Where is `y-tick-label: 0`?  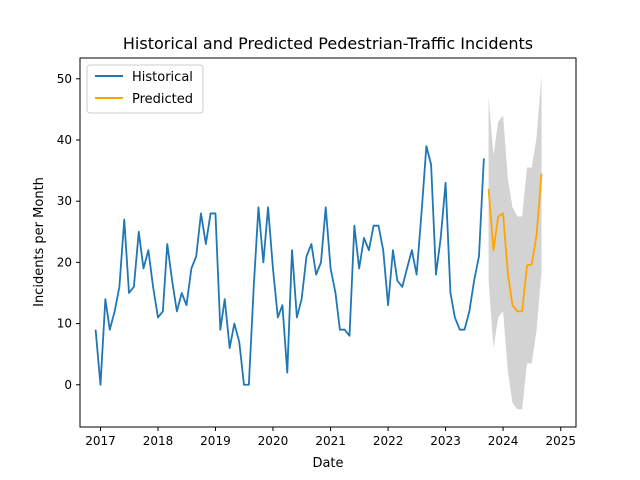
y-tick-label: 0 is located at coordinates (68, 385).